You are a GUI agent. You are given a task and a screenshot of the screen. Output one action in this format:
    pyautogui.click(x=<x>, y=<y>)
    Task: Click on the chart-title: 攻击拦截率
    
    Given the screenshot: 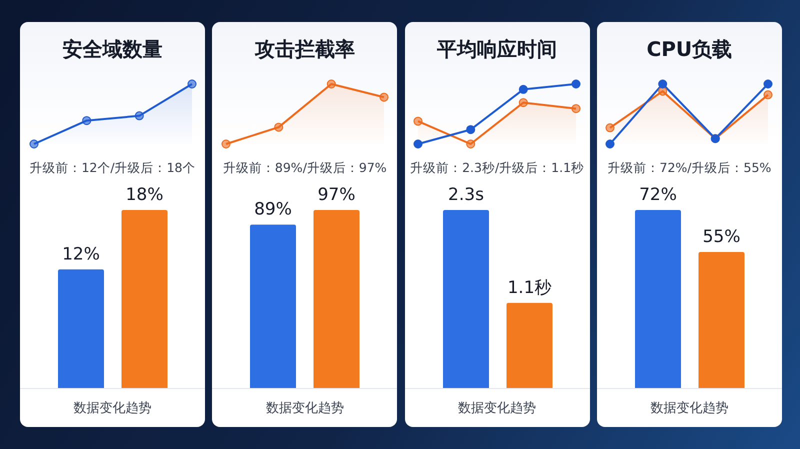 What is the action you would take?
    pyautogui.click(x=305, y=49)
    